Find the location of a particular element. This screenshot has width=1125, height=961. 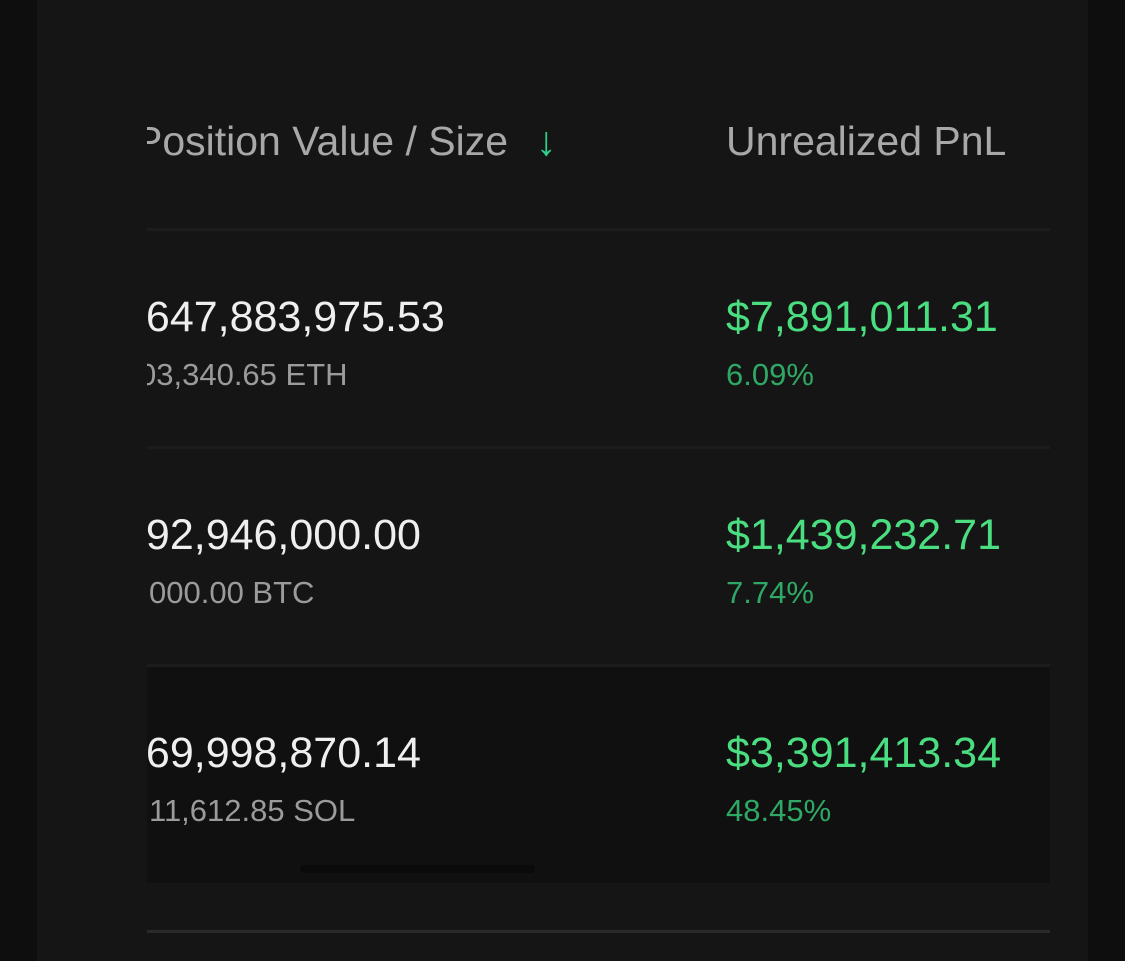

position-value: $92,946,000.00 is located at coordinates (284, 535).